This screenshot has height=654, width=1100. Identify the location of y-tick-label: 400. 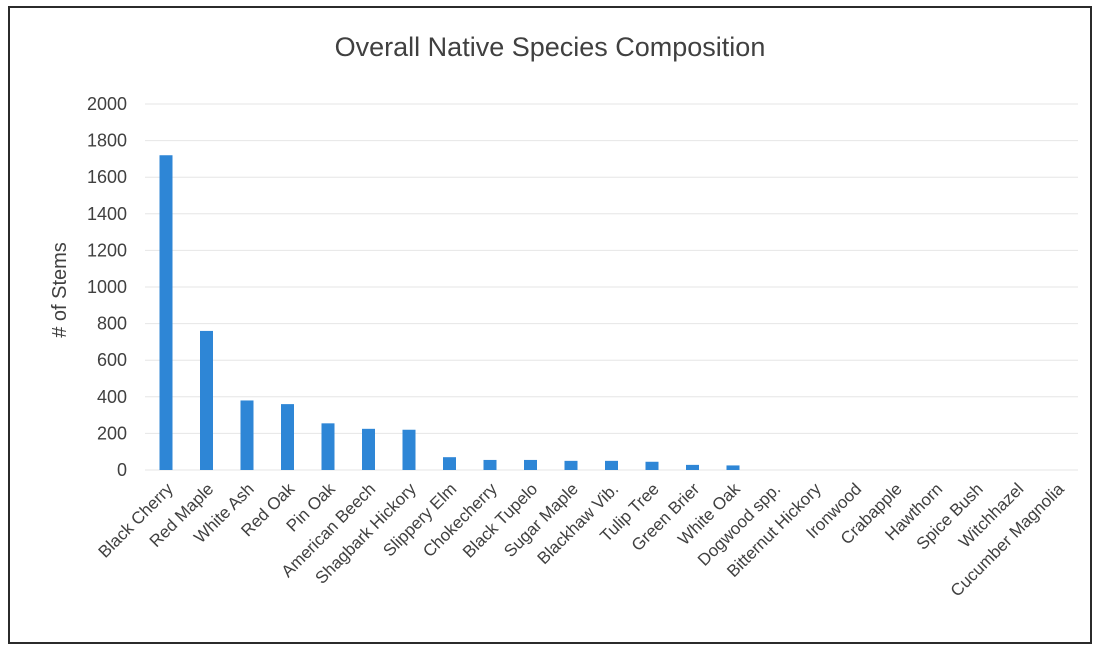
(112, 397).